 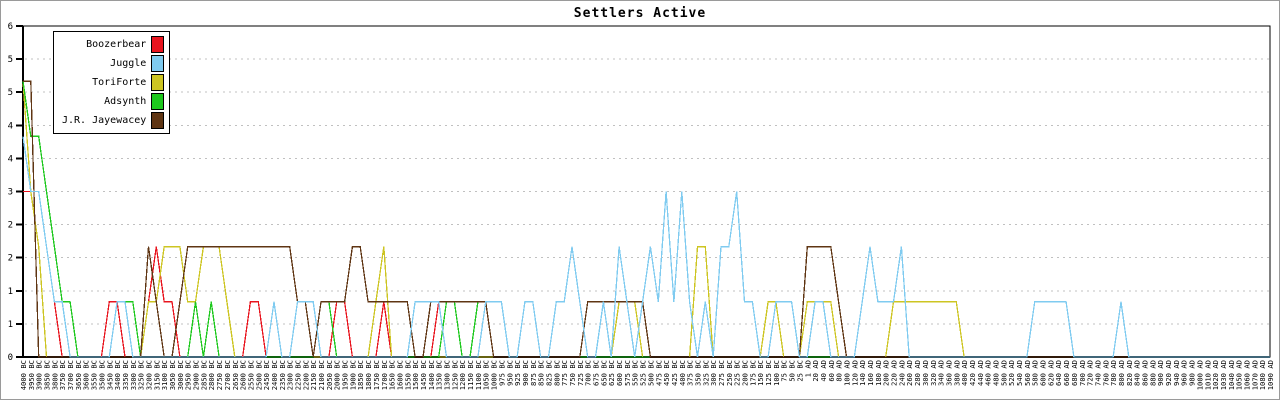 What do you see at coordinates (47, 375) in the screenshot?
I see `x-axis-tick-label: 3850 BC` at bounding box center [47, 375].